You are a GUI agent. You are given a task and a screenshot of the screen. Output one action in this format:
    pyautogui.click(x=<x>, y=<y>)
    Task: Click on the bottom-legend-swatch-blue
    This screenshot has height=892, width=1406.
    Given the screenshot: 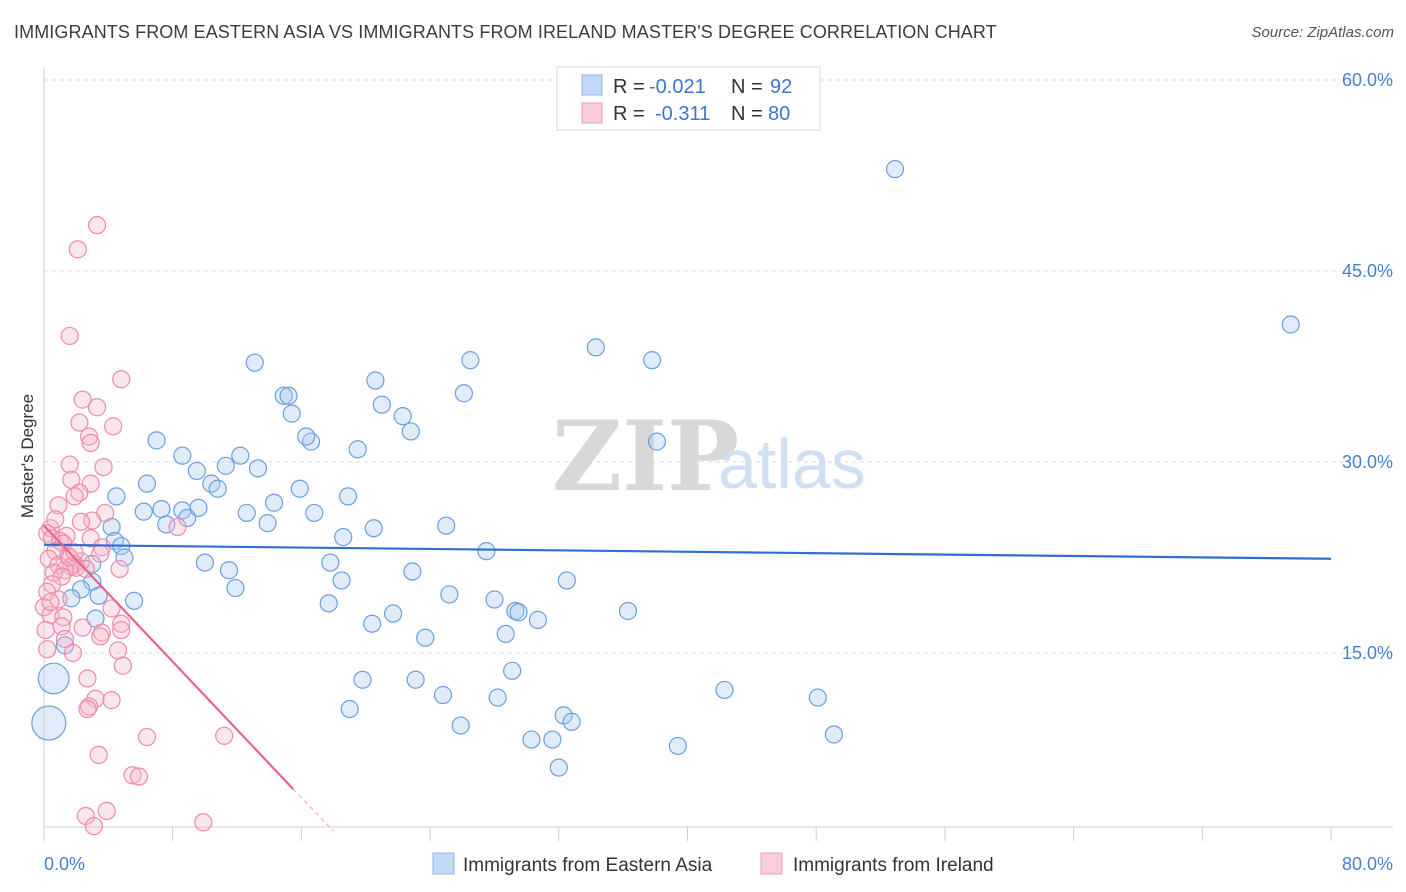 What is the action you would take?
    pyautogui.click(x=443, y=863)
    